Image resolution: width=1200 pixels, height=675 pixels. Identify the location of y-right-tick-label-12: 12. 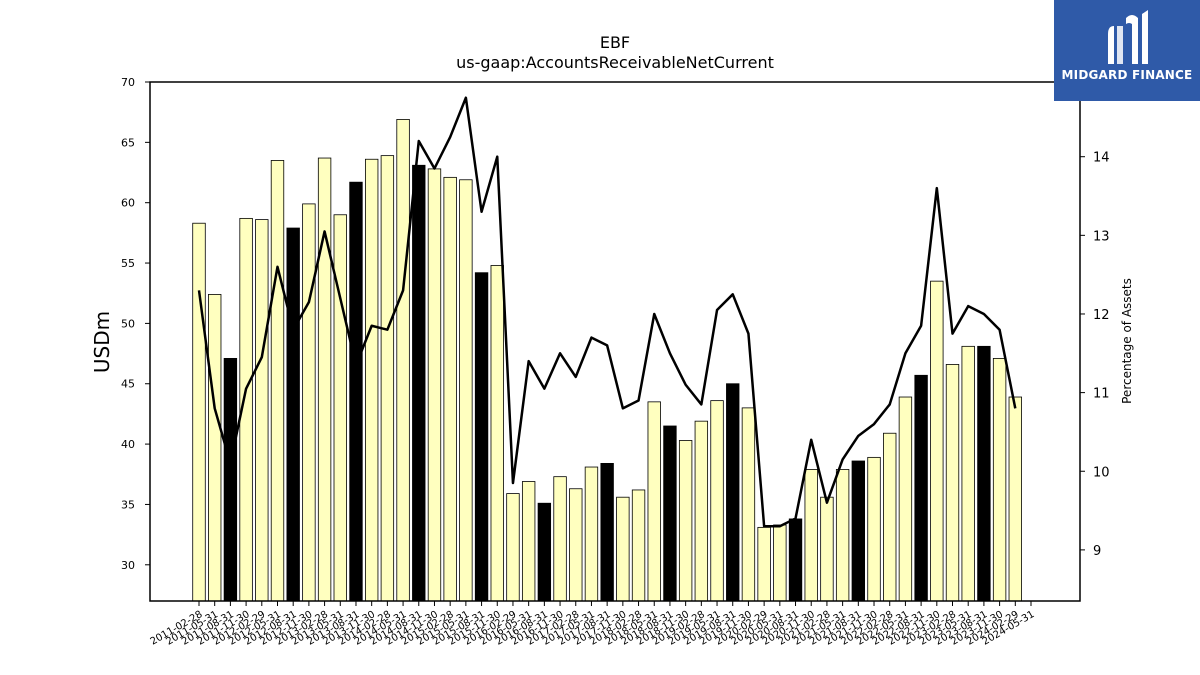
(1101, 315).